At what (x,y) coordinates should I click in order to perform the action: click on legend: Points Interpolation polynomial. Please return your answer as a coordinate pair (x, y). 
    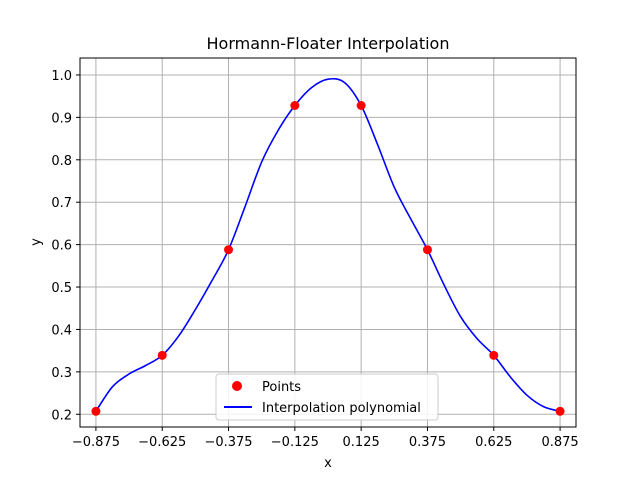
    Looking at the image, I should click on (327, 397).